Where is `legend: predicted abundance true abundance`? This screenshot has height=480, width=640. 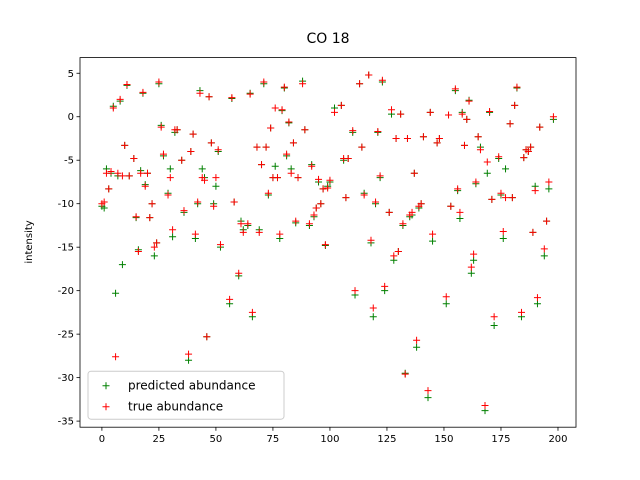
legend: predicted abundance true abundance is located at coordinates (186, 395).